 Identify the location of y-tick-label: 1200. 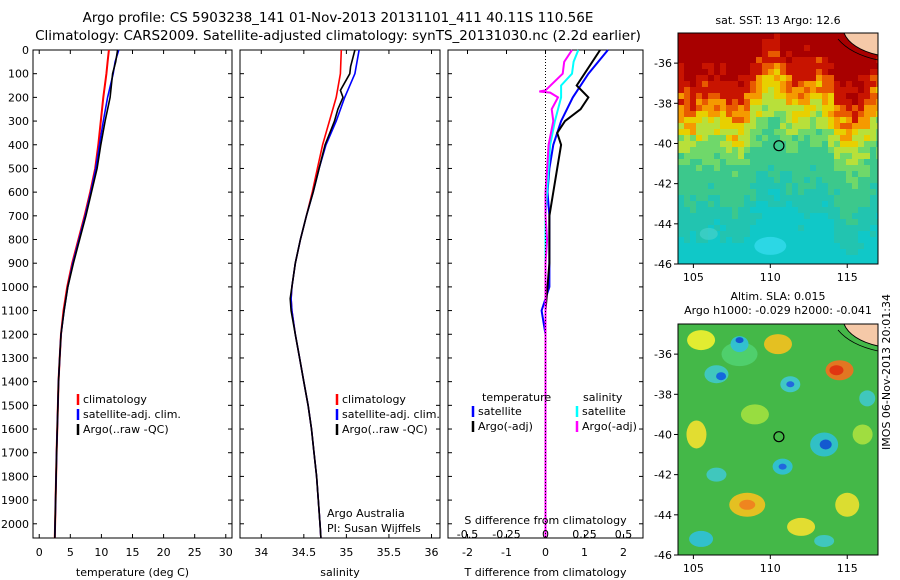
(15, 334).